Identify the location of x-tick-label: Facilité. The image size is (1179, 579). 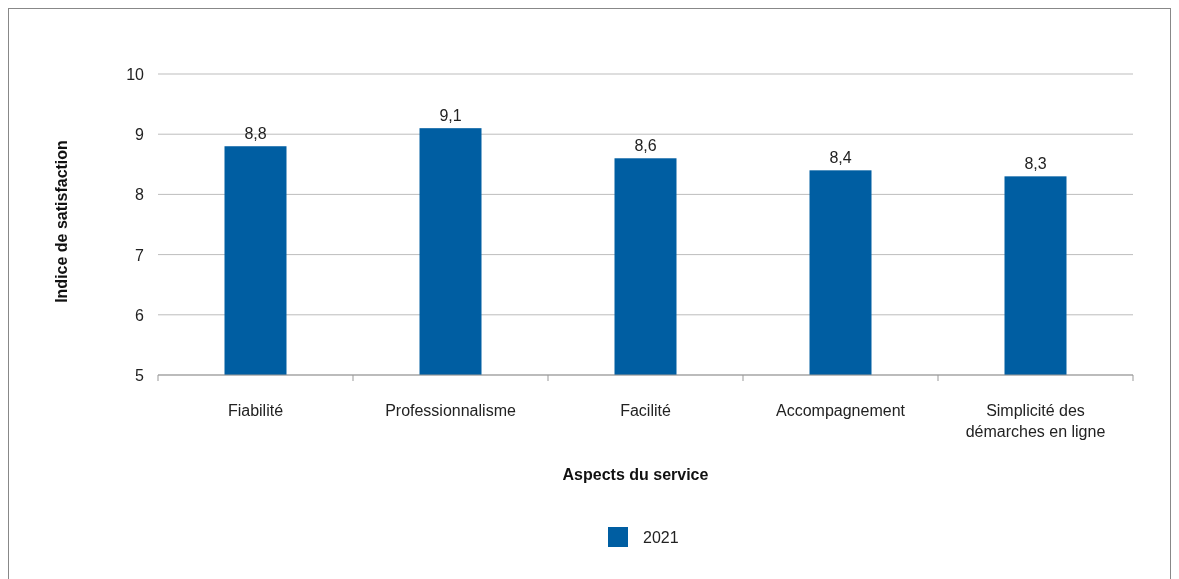
(645, 410).